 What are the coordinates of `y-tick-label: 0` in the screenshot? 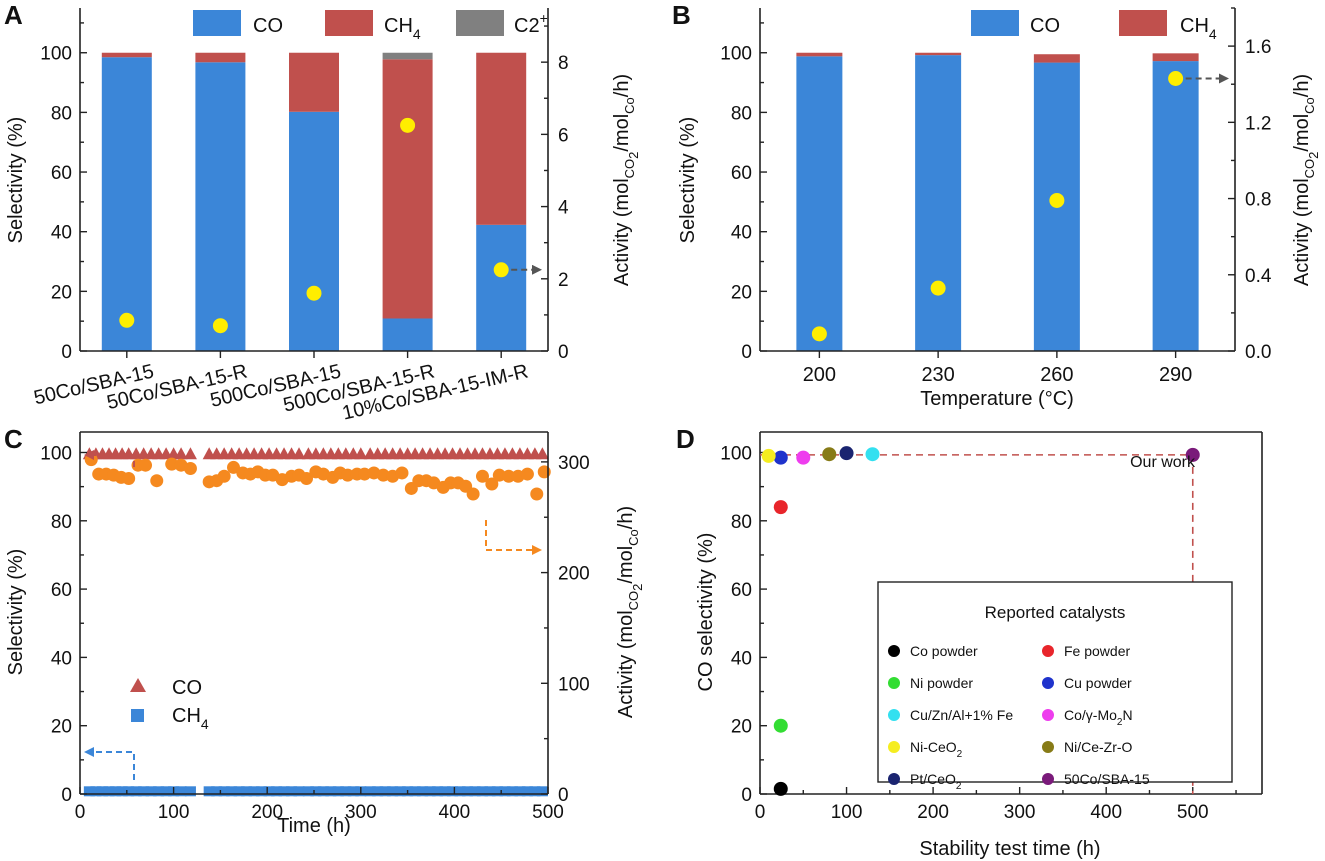 It's located at (66, 795).